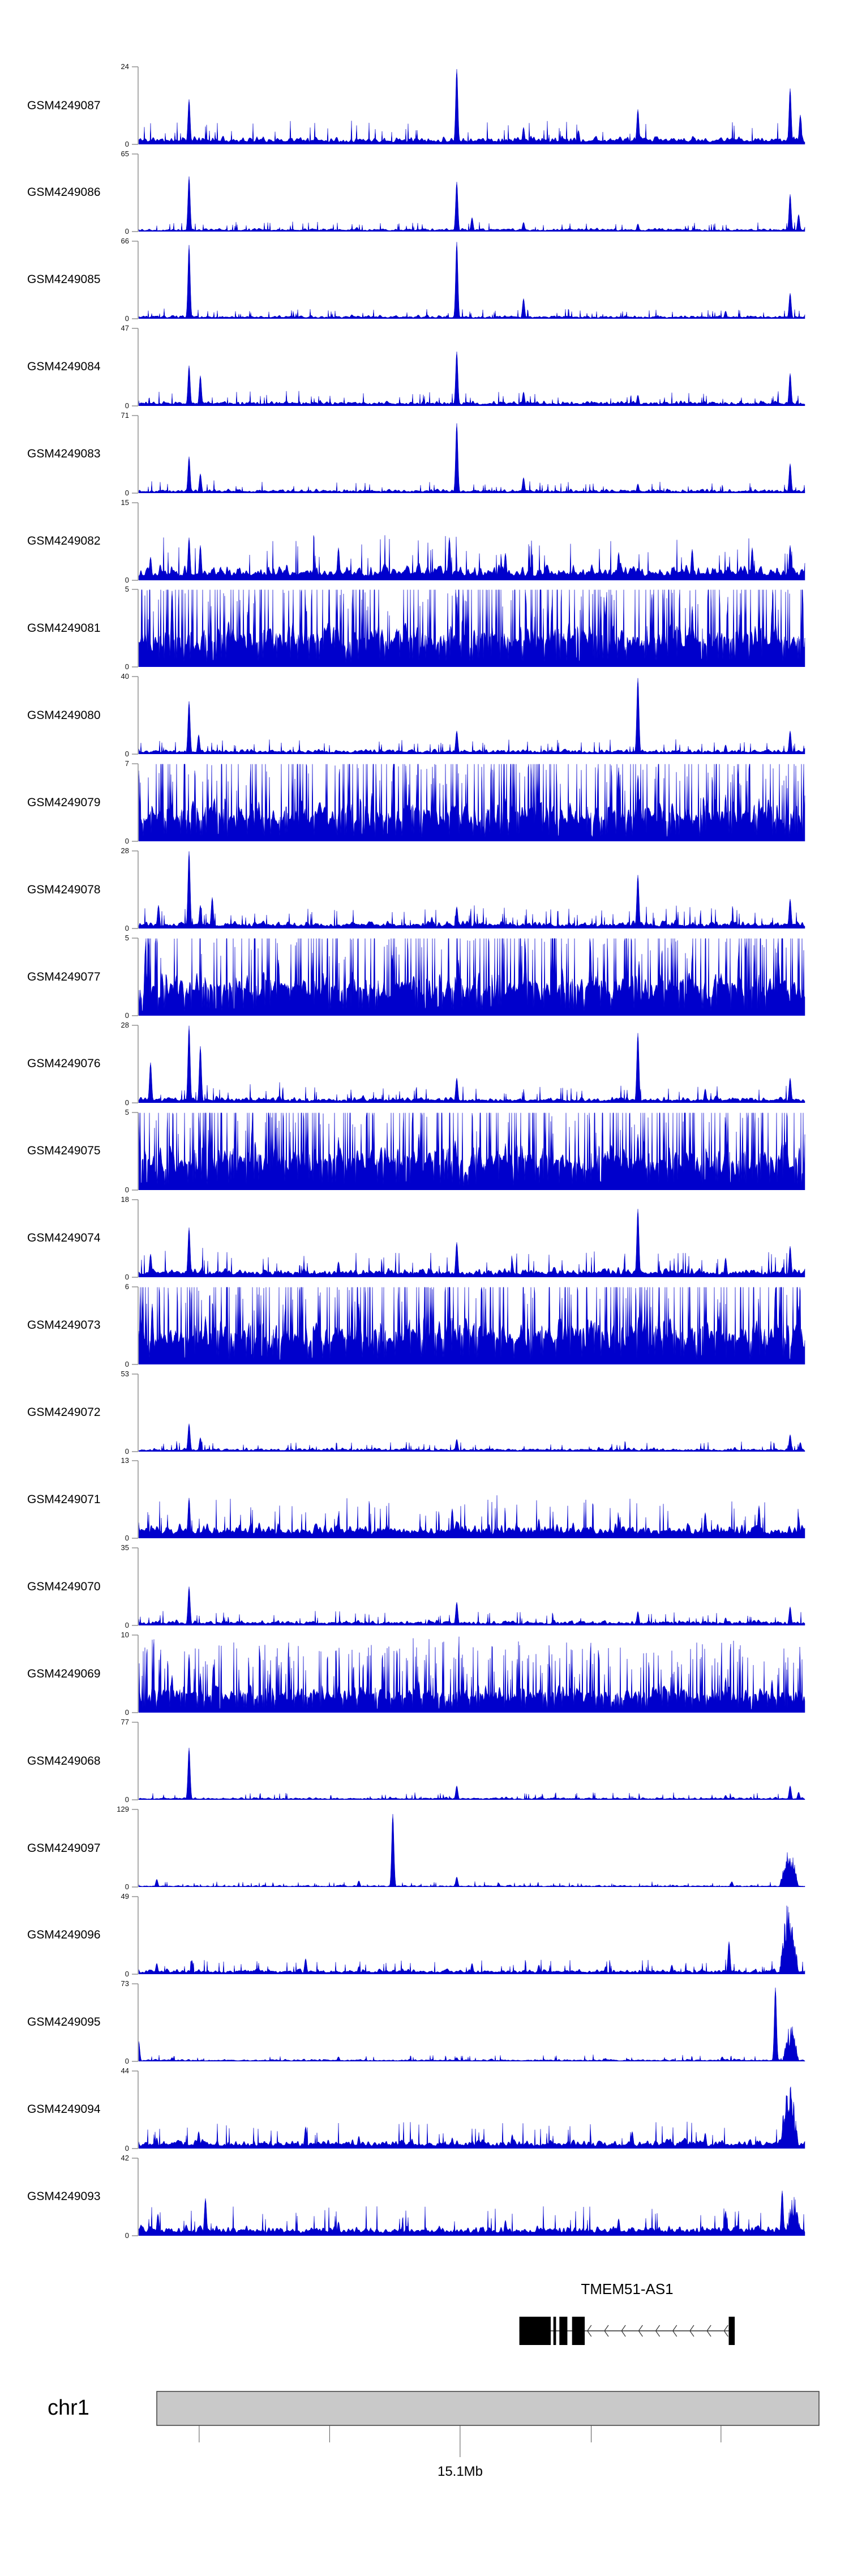 The image size is (849, 2576). What do you see at coordinates (64, 2109) in the screenshot?
I see `track-sample-label: GSM4249094` at bounding box center [64, 2109].